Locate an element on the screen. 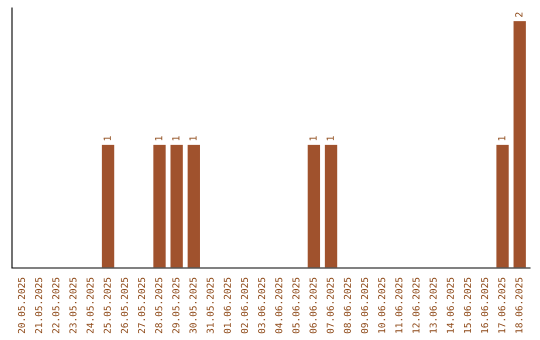 This screenshot has height=340, width=540. x-tick-label: 21.05.2025 is located at coordinates (38, 306).